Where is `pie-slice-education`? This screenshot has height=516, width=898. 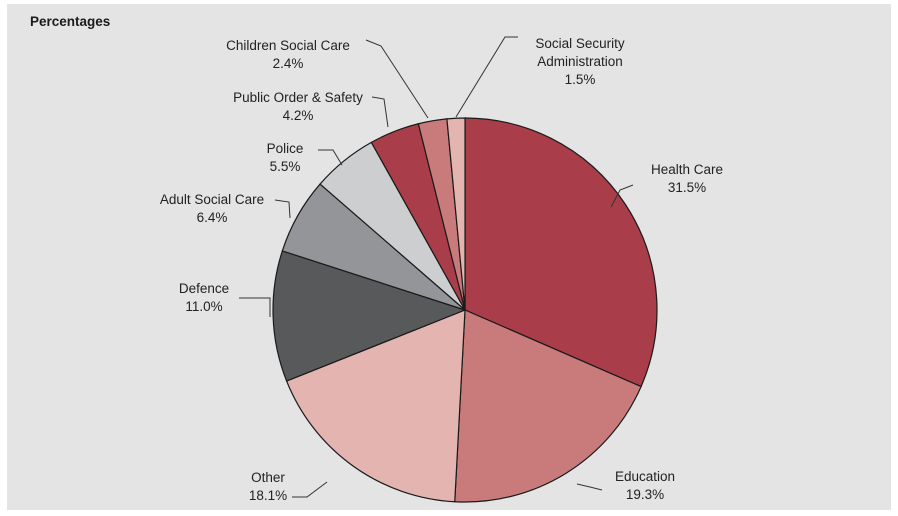
pie-slice-education is located at coordinates (548, 406).